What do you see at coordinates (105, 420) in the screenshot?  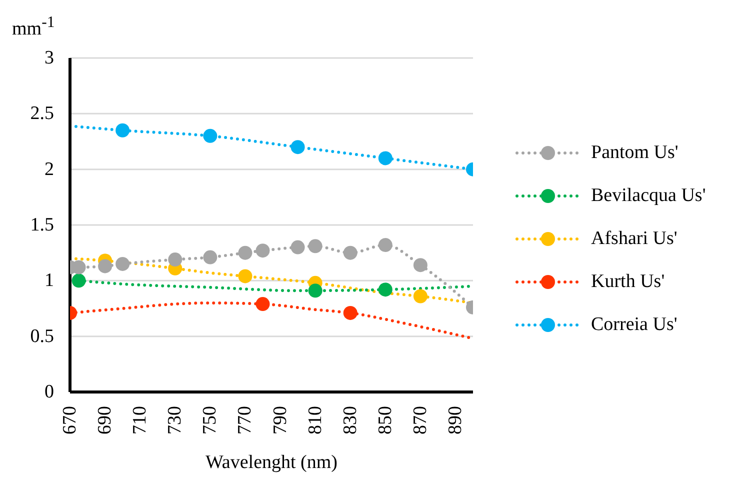 I see `x-tick-label: 690` at bounding box center [105, 420].